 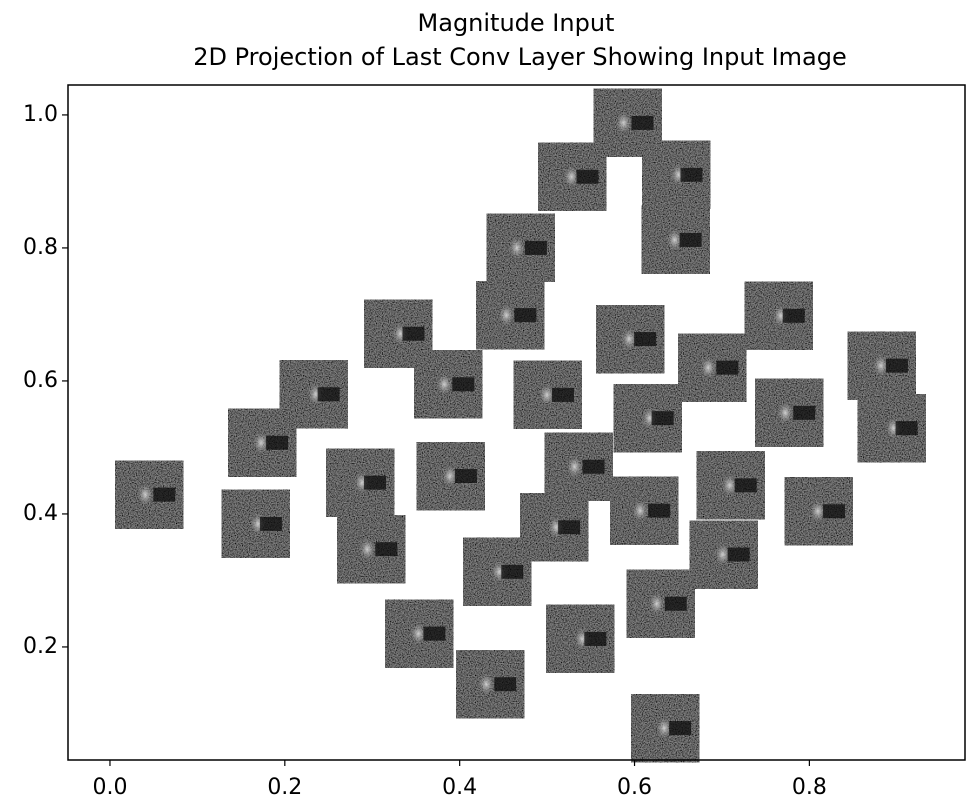 I want to click on y-tick-label: 0.8, so click(x=40, y=247).